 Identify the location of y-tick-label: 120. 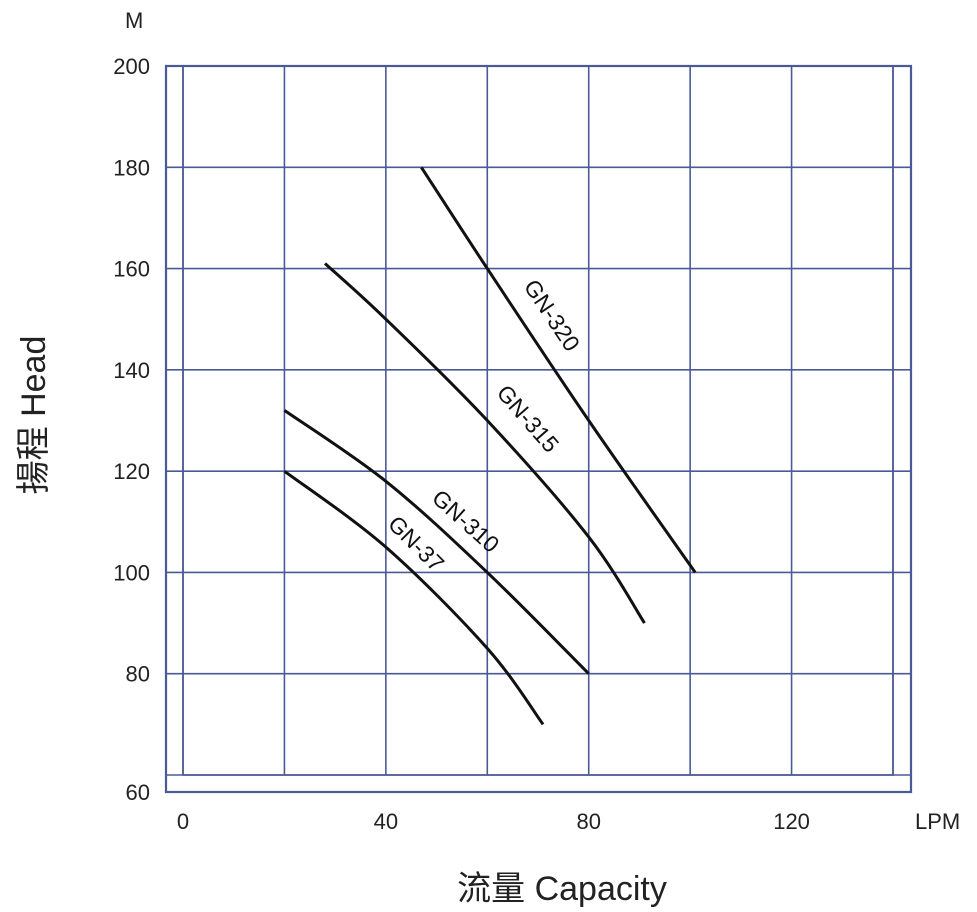
(131, 471).